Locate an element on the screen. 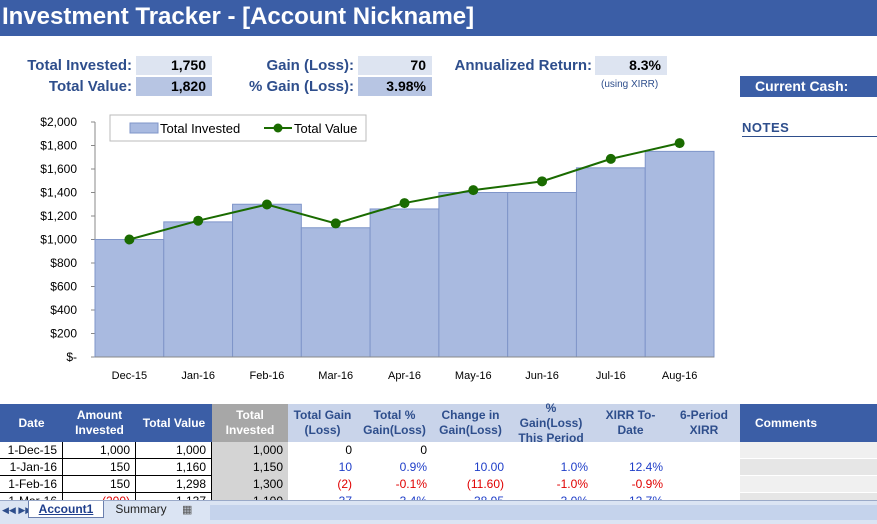  tab-summary: Summary is located at coordinates (141, 509).